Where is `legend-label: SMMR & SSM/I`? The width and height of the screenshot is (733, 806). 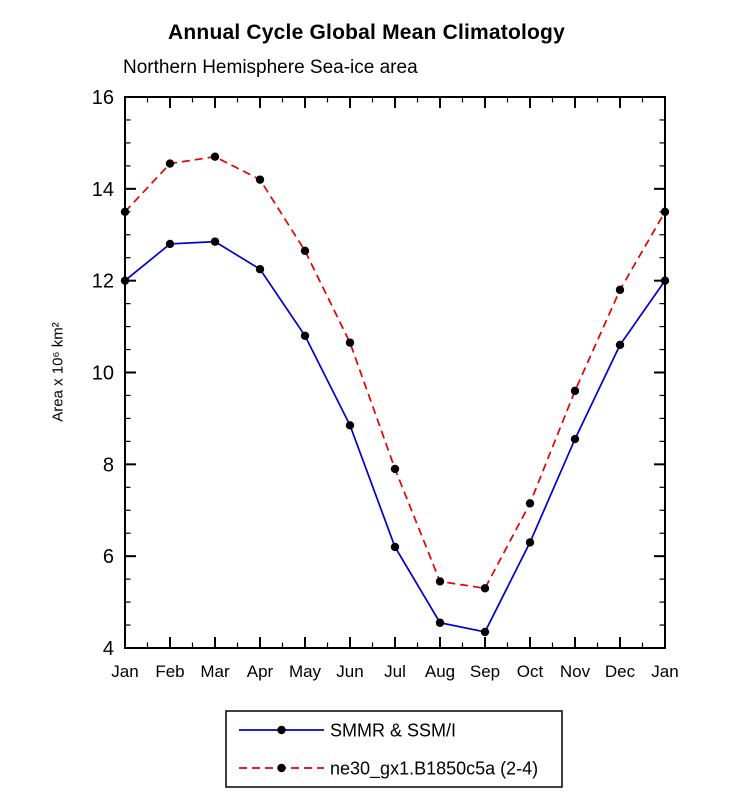
legend-label: SMMR & SSM/I is located at coordinates (393, 731).